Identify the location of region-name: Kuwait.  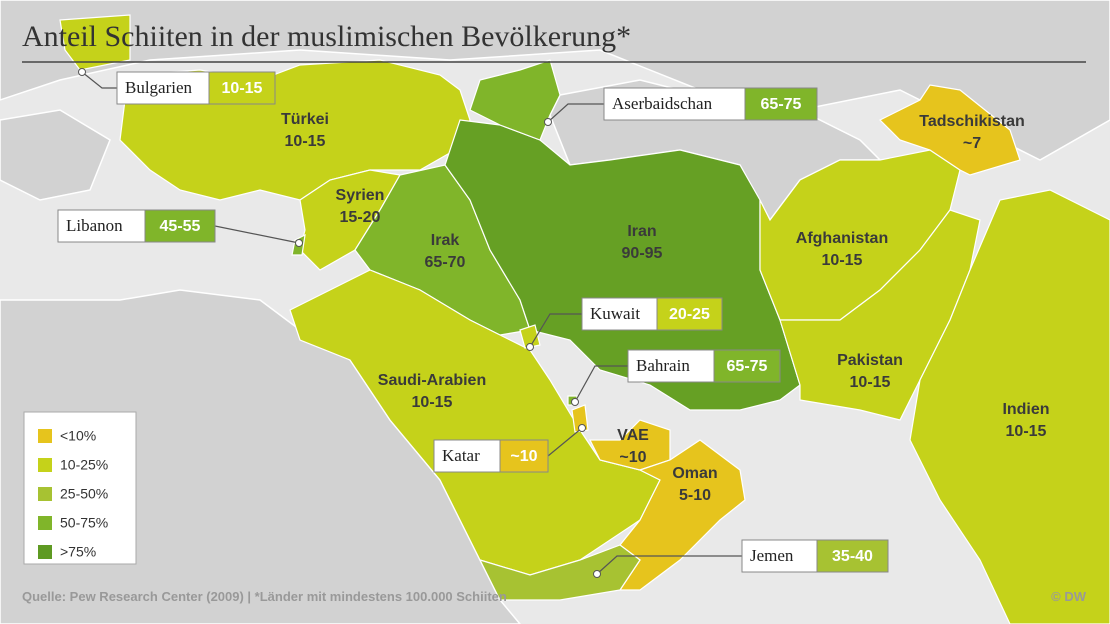
(615, 313).